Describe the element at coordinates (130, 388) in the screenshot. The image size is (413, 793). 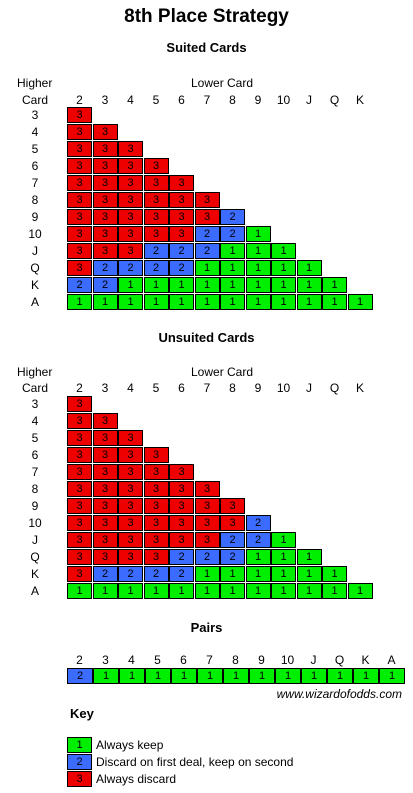
I see `unsuited-lower-tick: 4` at that location.